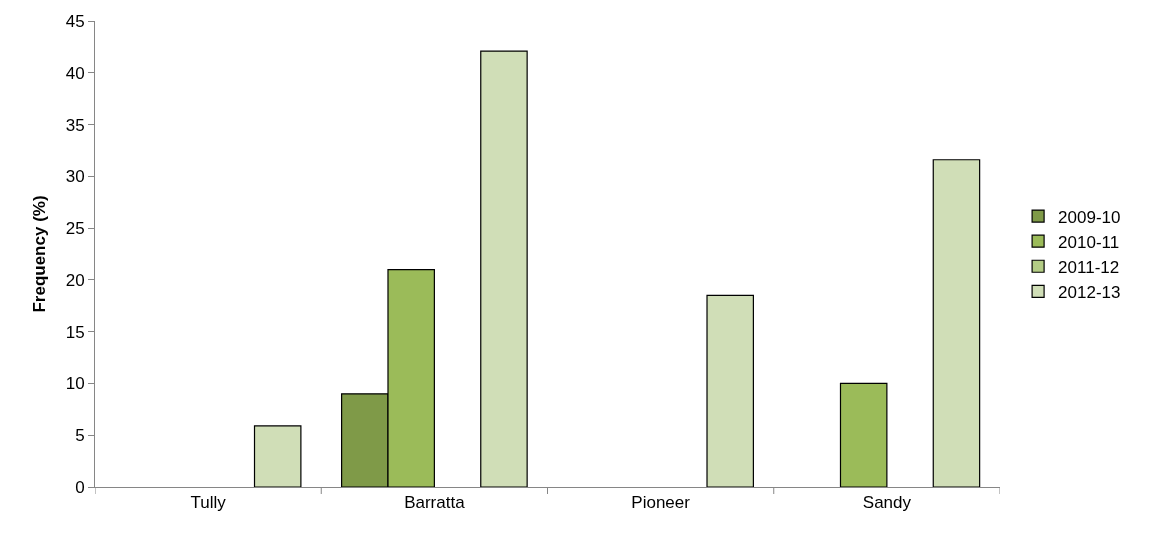  I want to click on y-tick-label: 15, so click(75, 332).